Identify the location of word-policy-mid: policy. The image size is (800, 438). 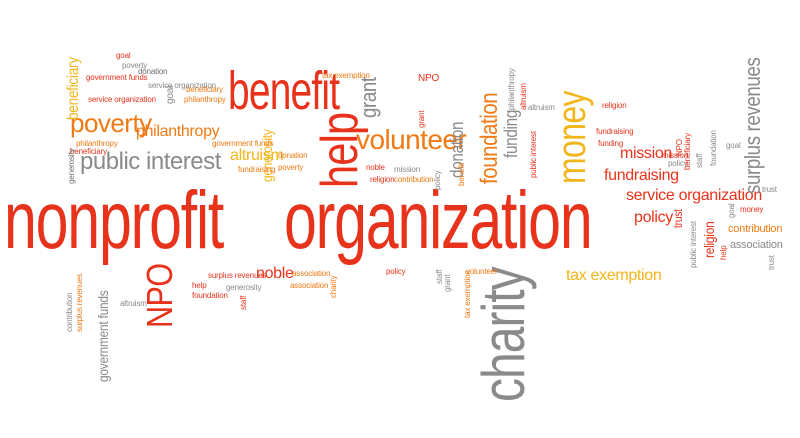
(437, 180).